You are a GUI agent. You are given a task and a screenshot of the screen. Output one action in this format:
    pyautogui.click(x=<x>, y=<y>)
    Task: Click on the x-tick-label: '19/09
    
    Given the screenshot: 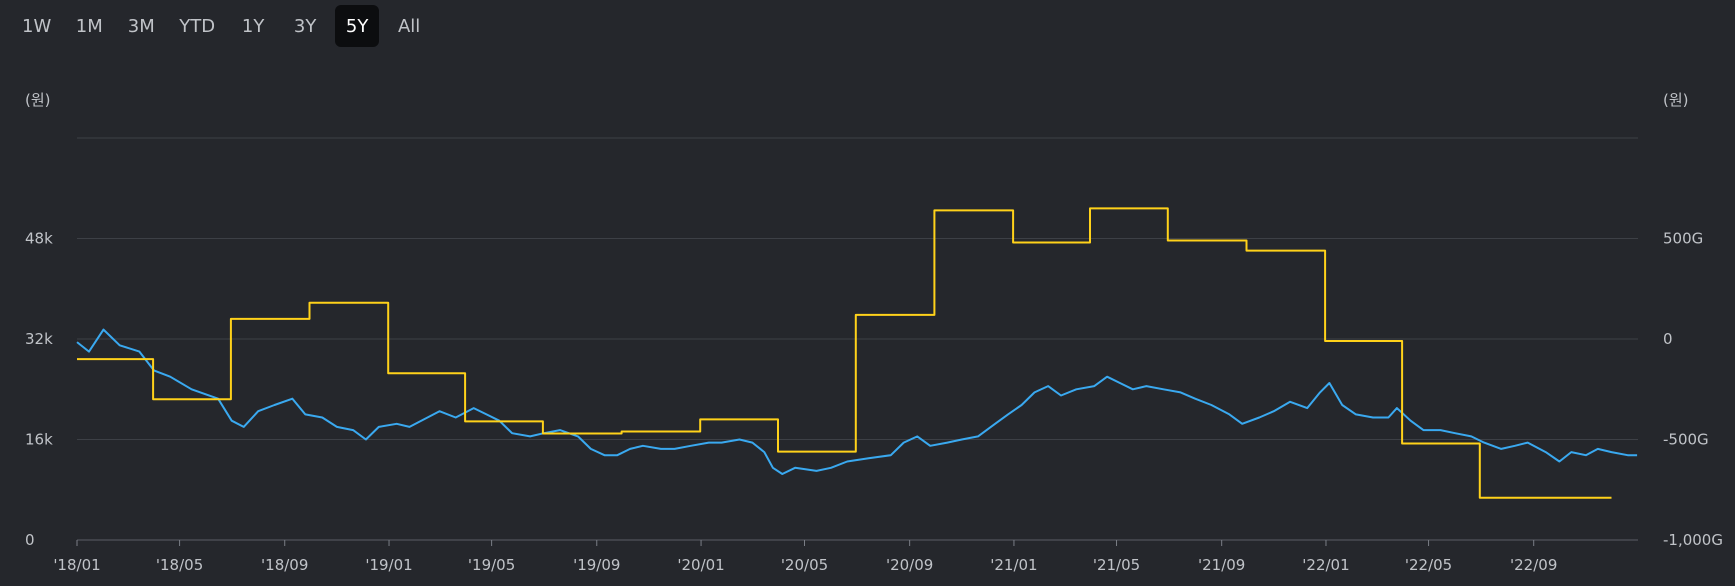 What is the action you would take?
    pyautogui.click(x=596, y=565)
    